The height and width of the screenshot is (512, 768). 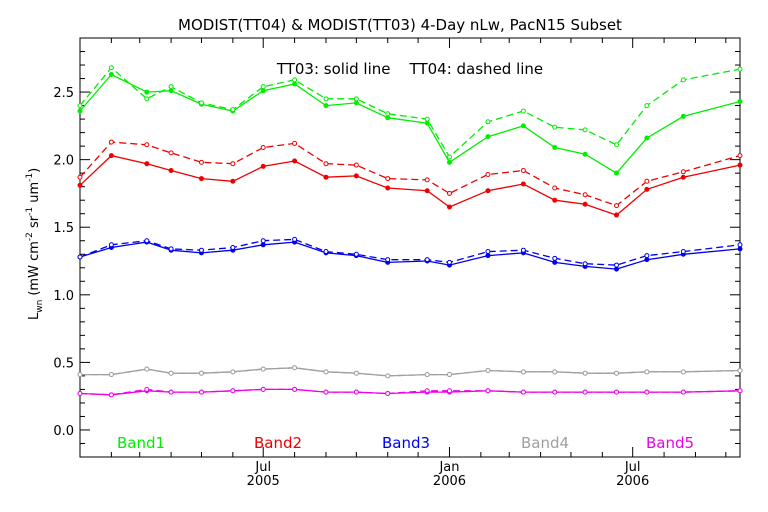 I want to click on y-tick-label: 0.5, so click(x=63, y=363).